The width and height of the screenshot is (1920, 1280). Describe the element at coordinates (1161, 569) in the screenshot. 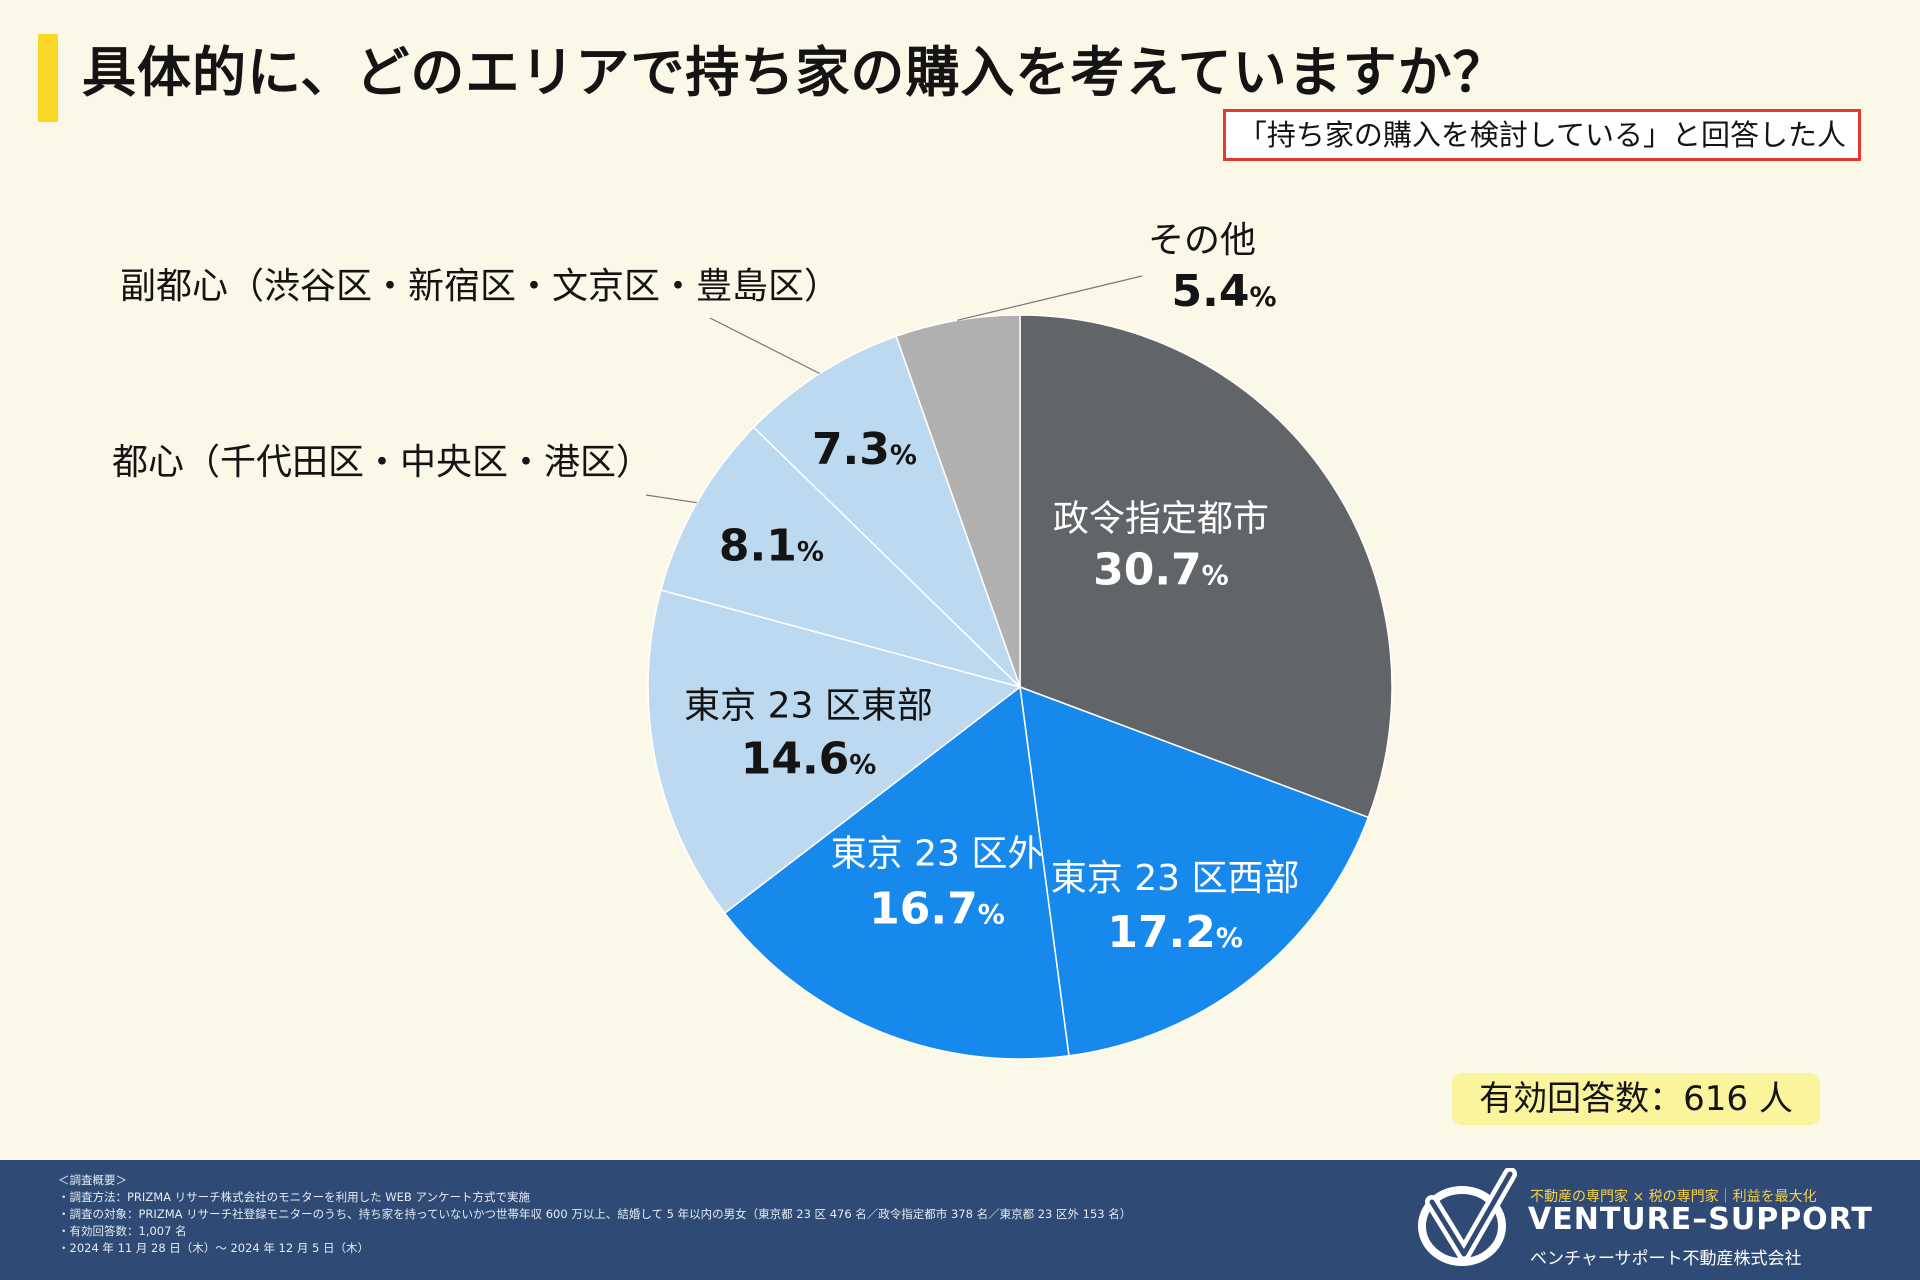

I see `slice-value: 30.7%` at that location.